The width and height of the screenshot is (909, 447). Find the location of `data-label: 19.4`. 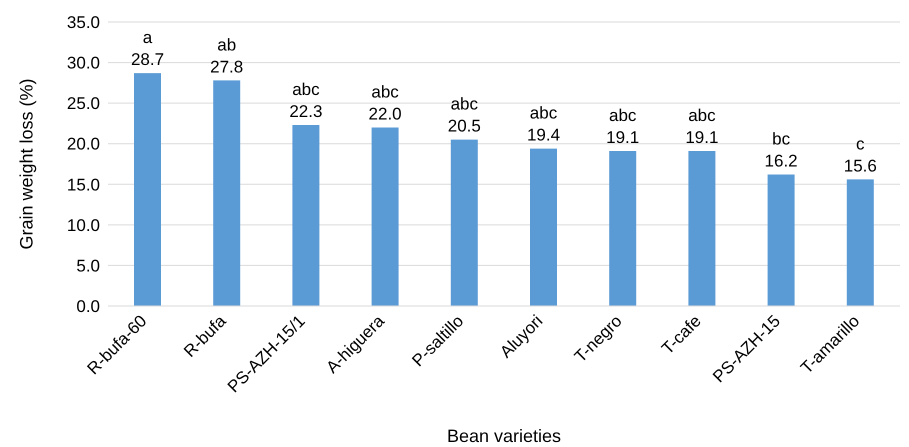

data-label: 19.4 is located at coordinates (543, 135).